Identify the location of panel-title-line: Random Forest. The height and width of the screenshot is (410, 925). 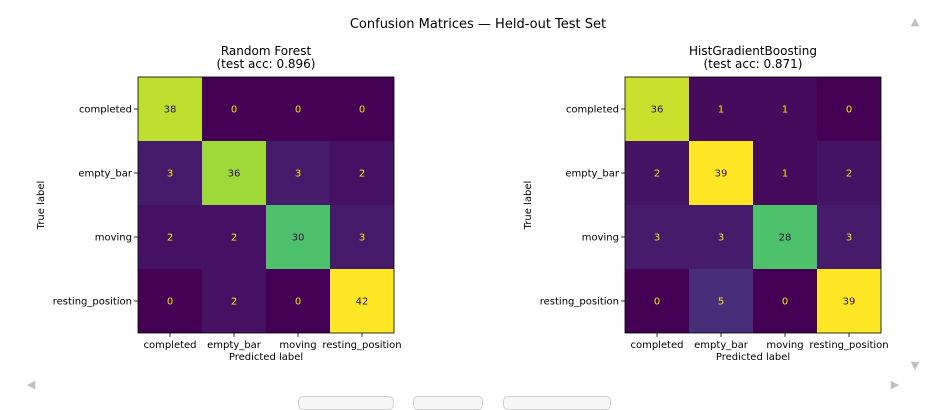
(266, 51).